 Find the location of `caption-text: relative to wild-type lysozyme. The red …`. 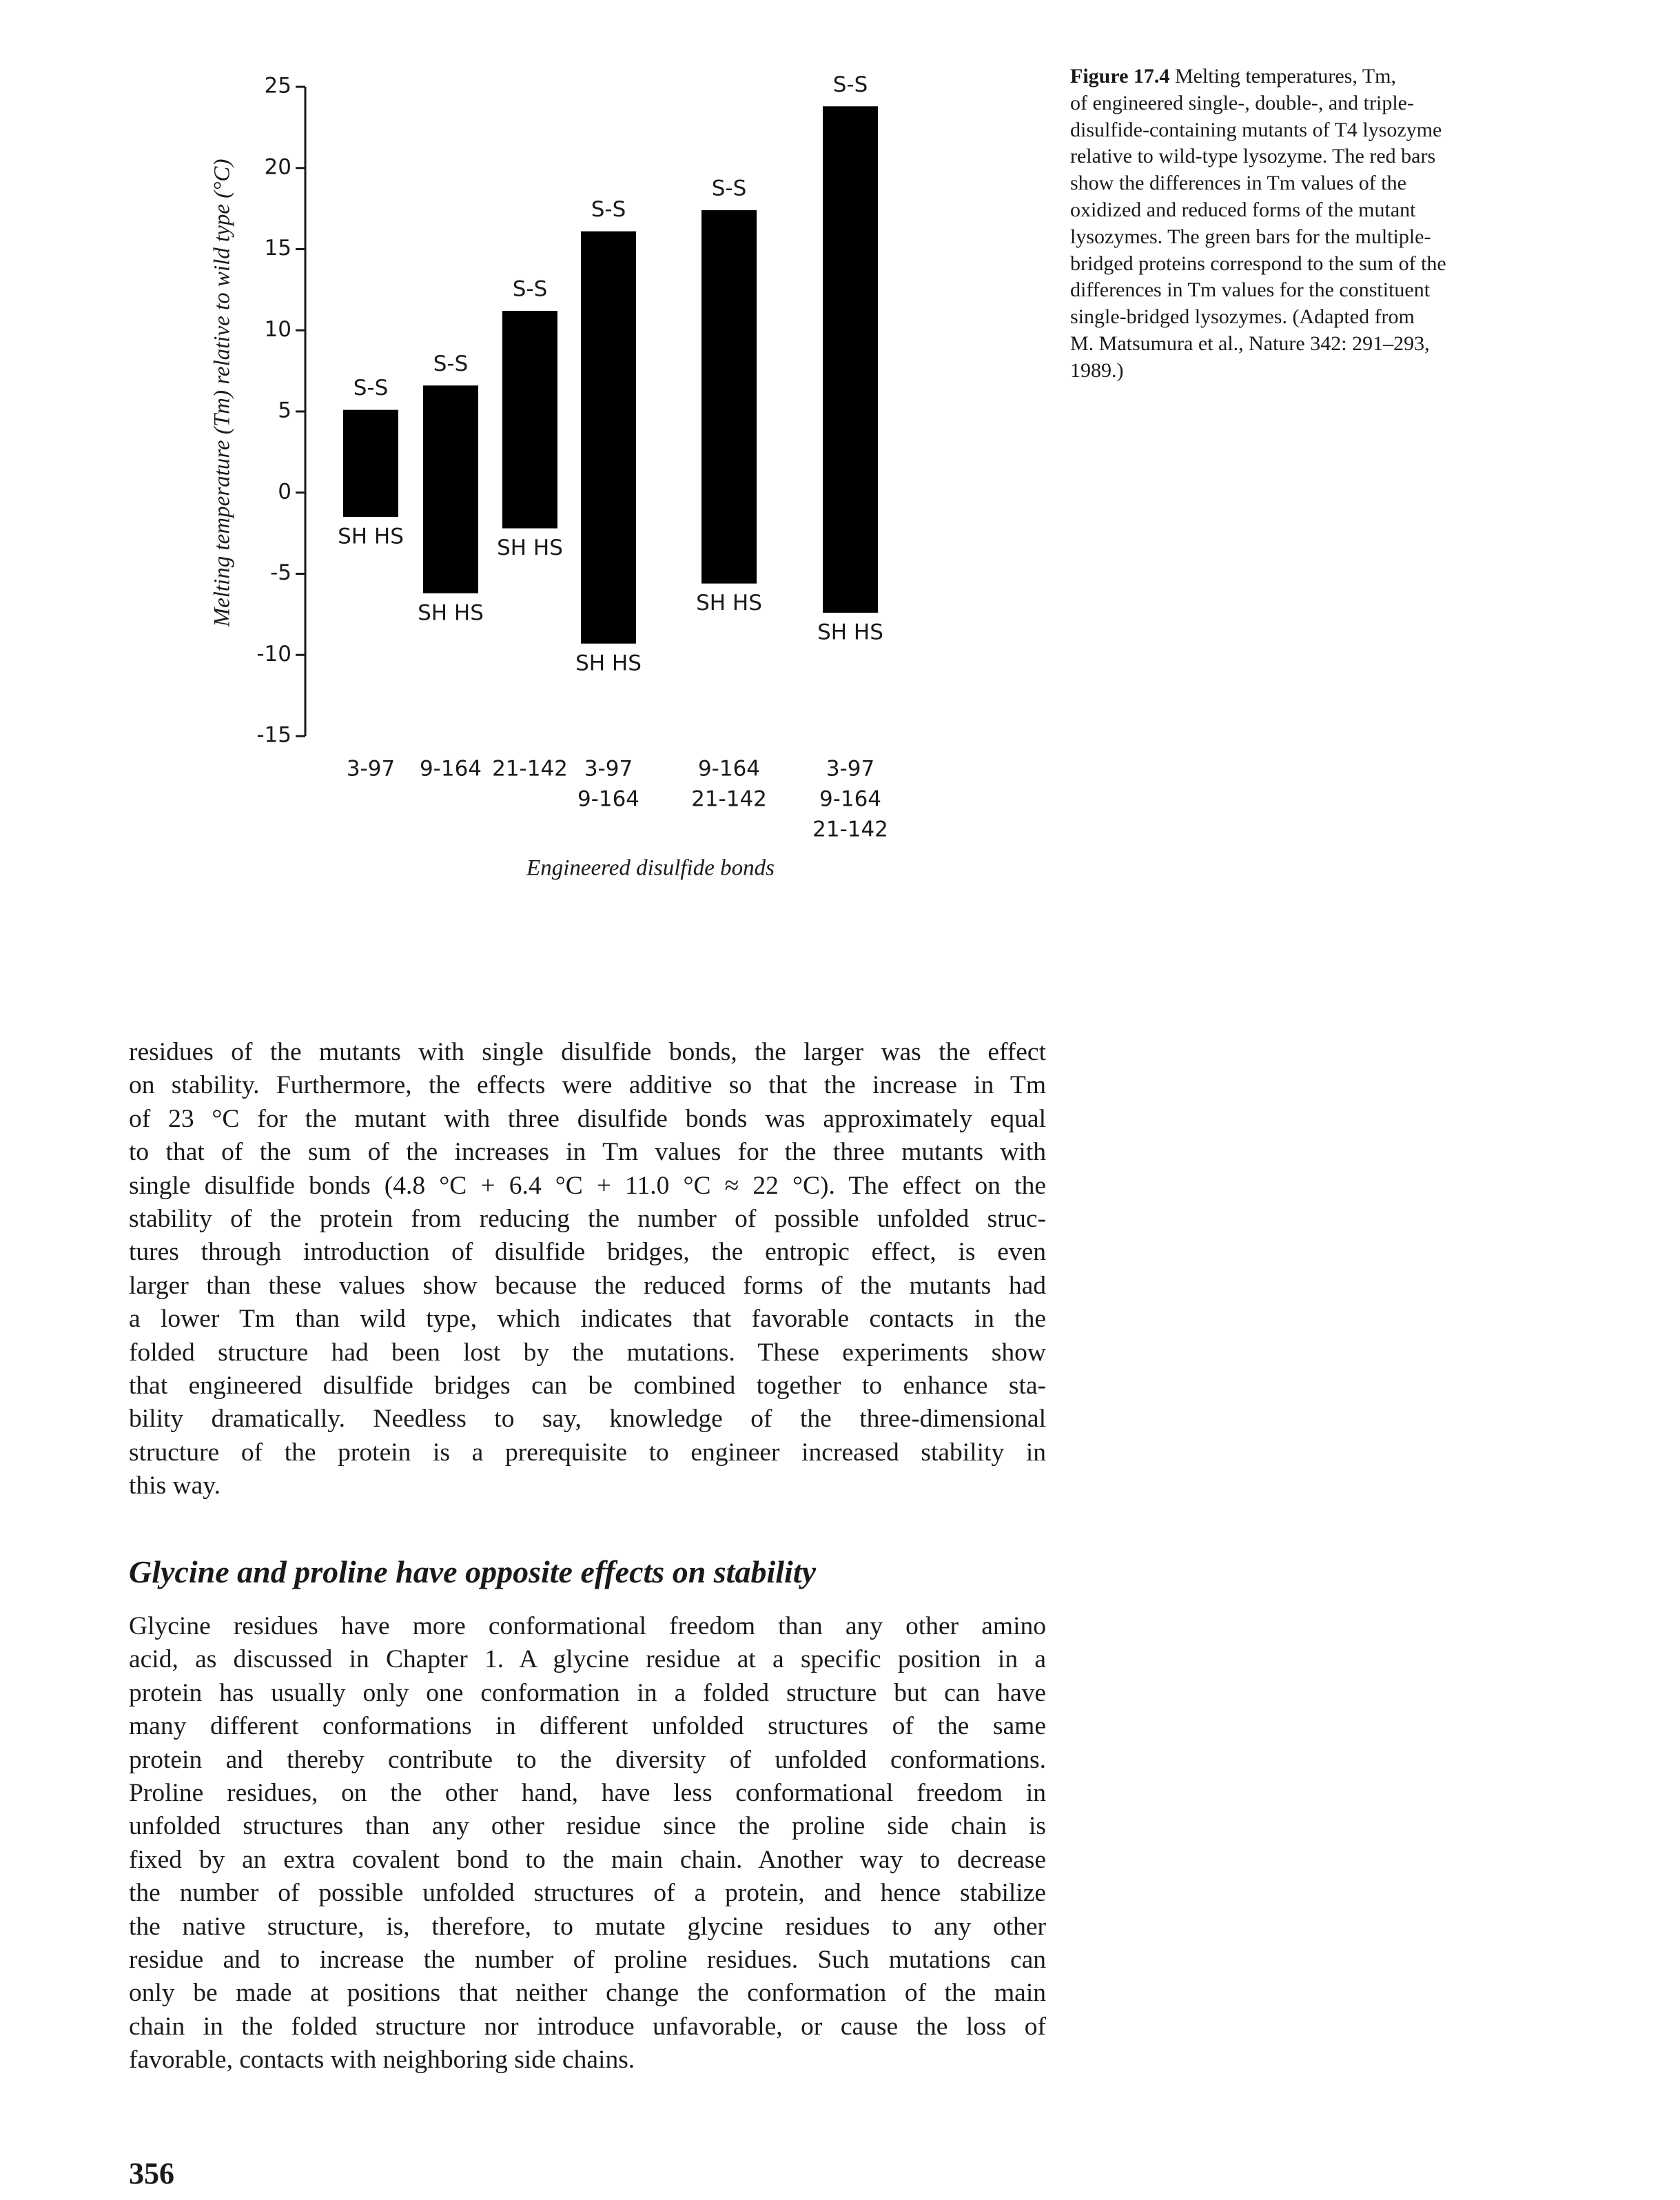

caption-text: relative to wild-type lysozyme. The red … is located at coordinates (1253, 156).